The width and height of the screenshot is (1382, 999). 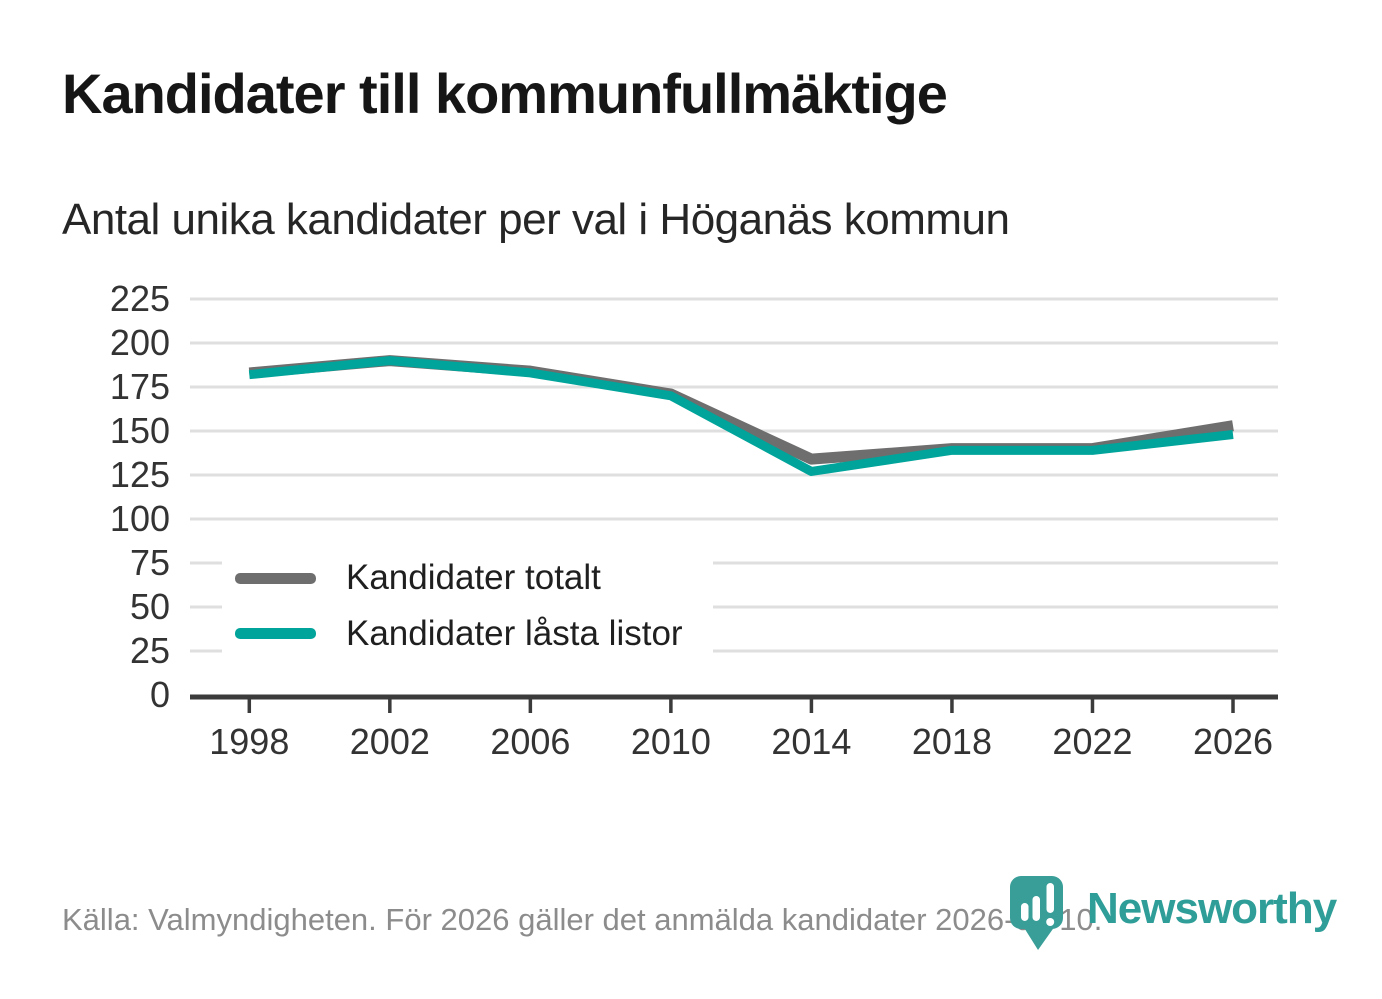 I want to click on x-tick-label: 2018, so click(x=951, y=741).